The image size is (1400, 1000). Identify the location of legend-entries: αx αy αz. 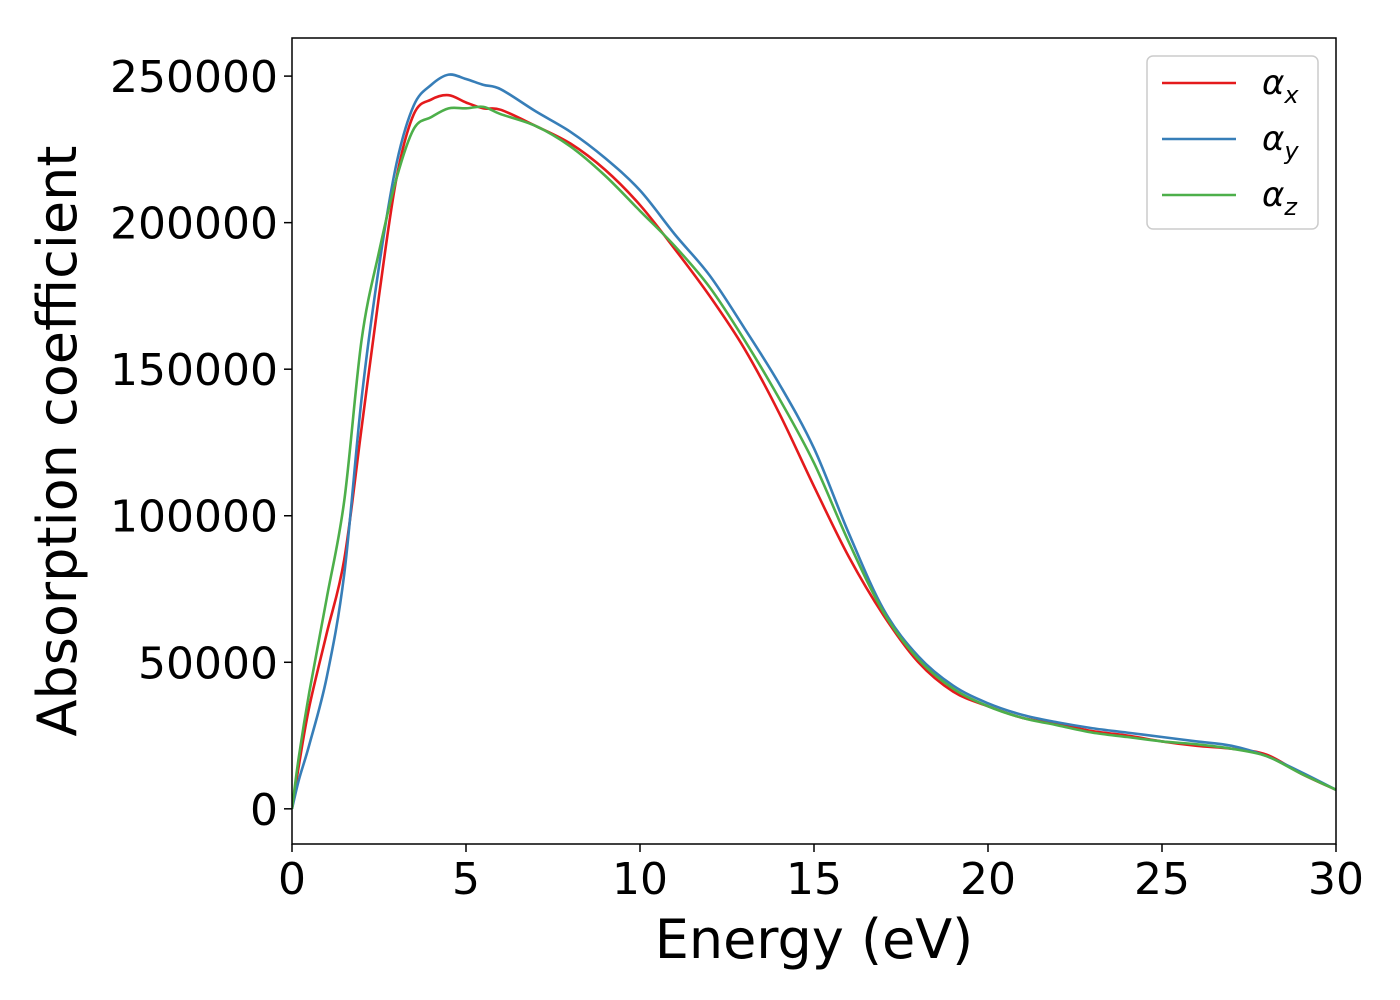
(1230, 142).